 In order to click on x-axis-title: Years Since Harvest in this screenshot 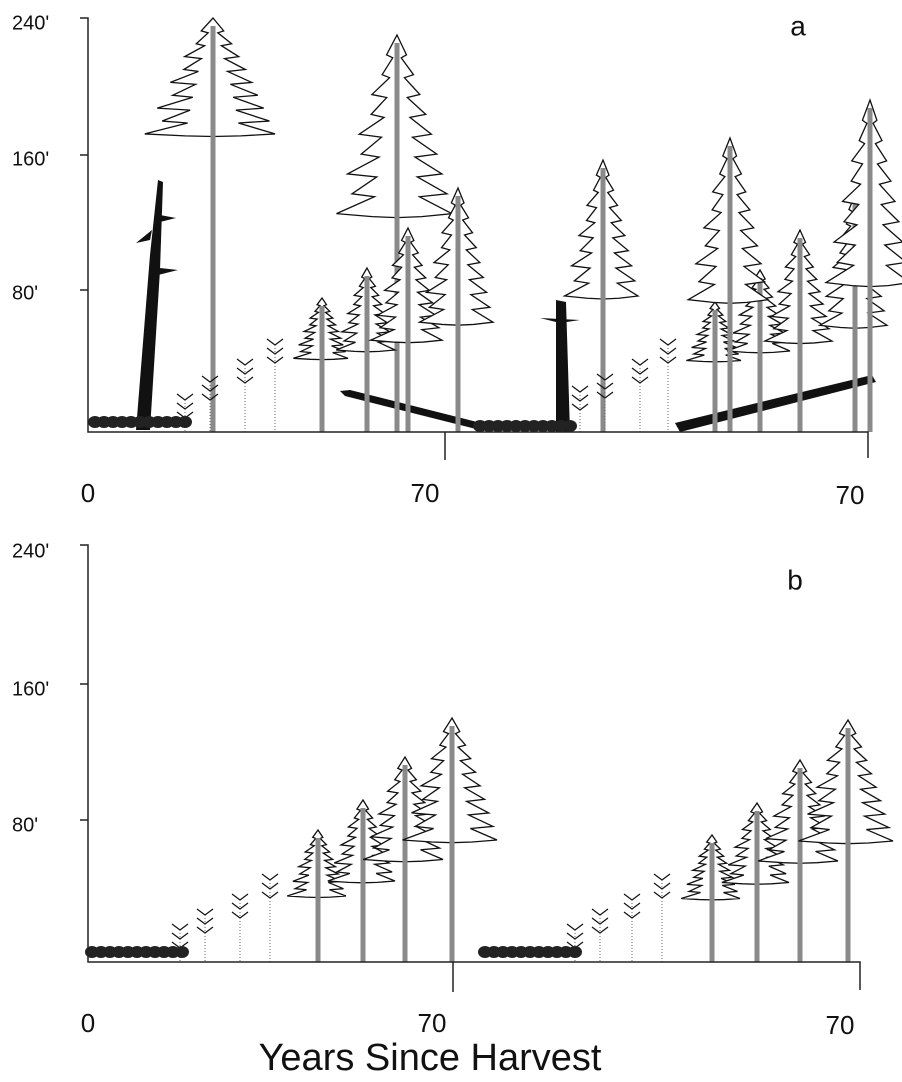, I will do `click(430, 1058)`.